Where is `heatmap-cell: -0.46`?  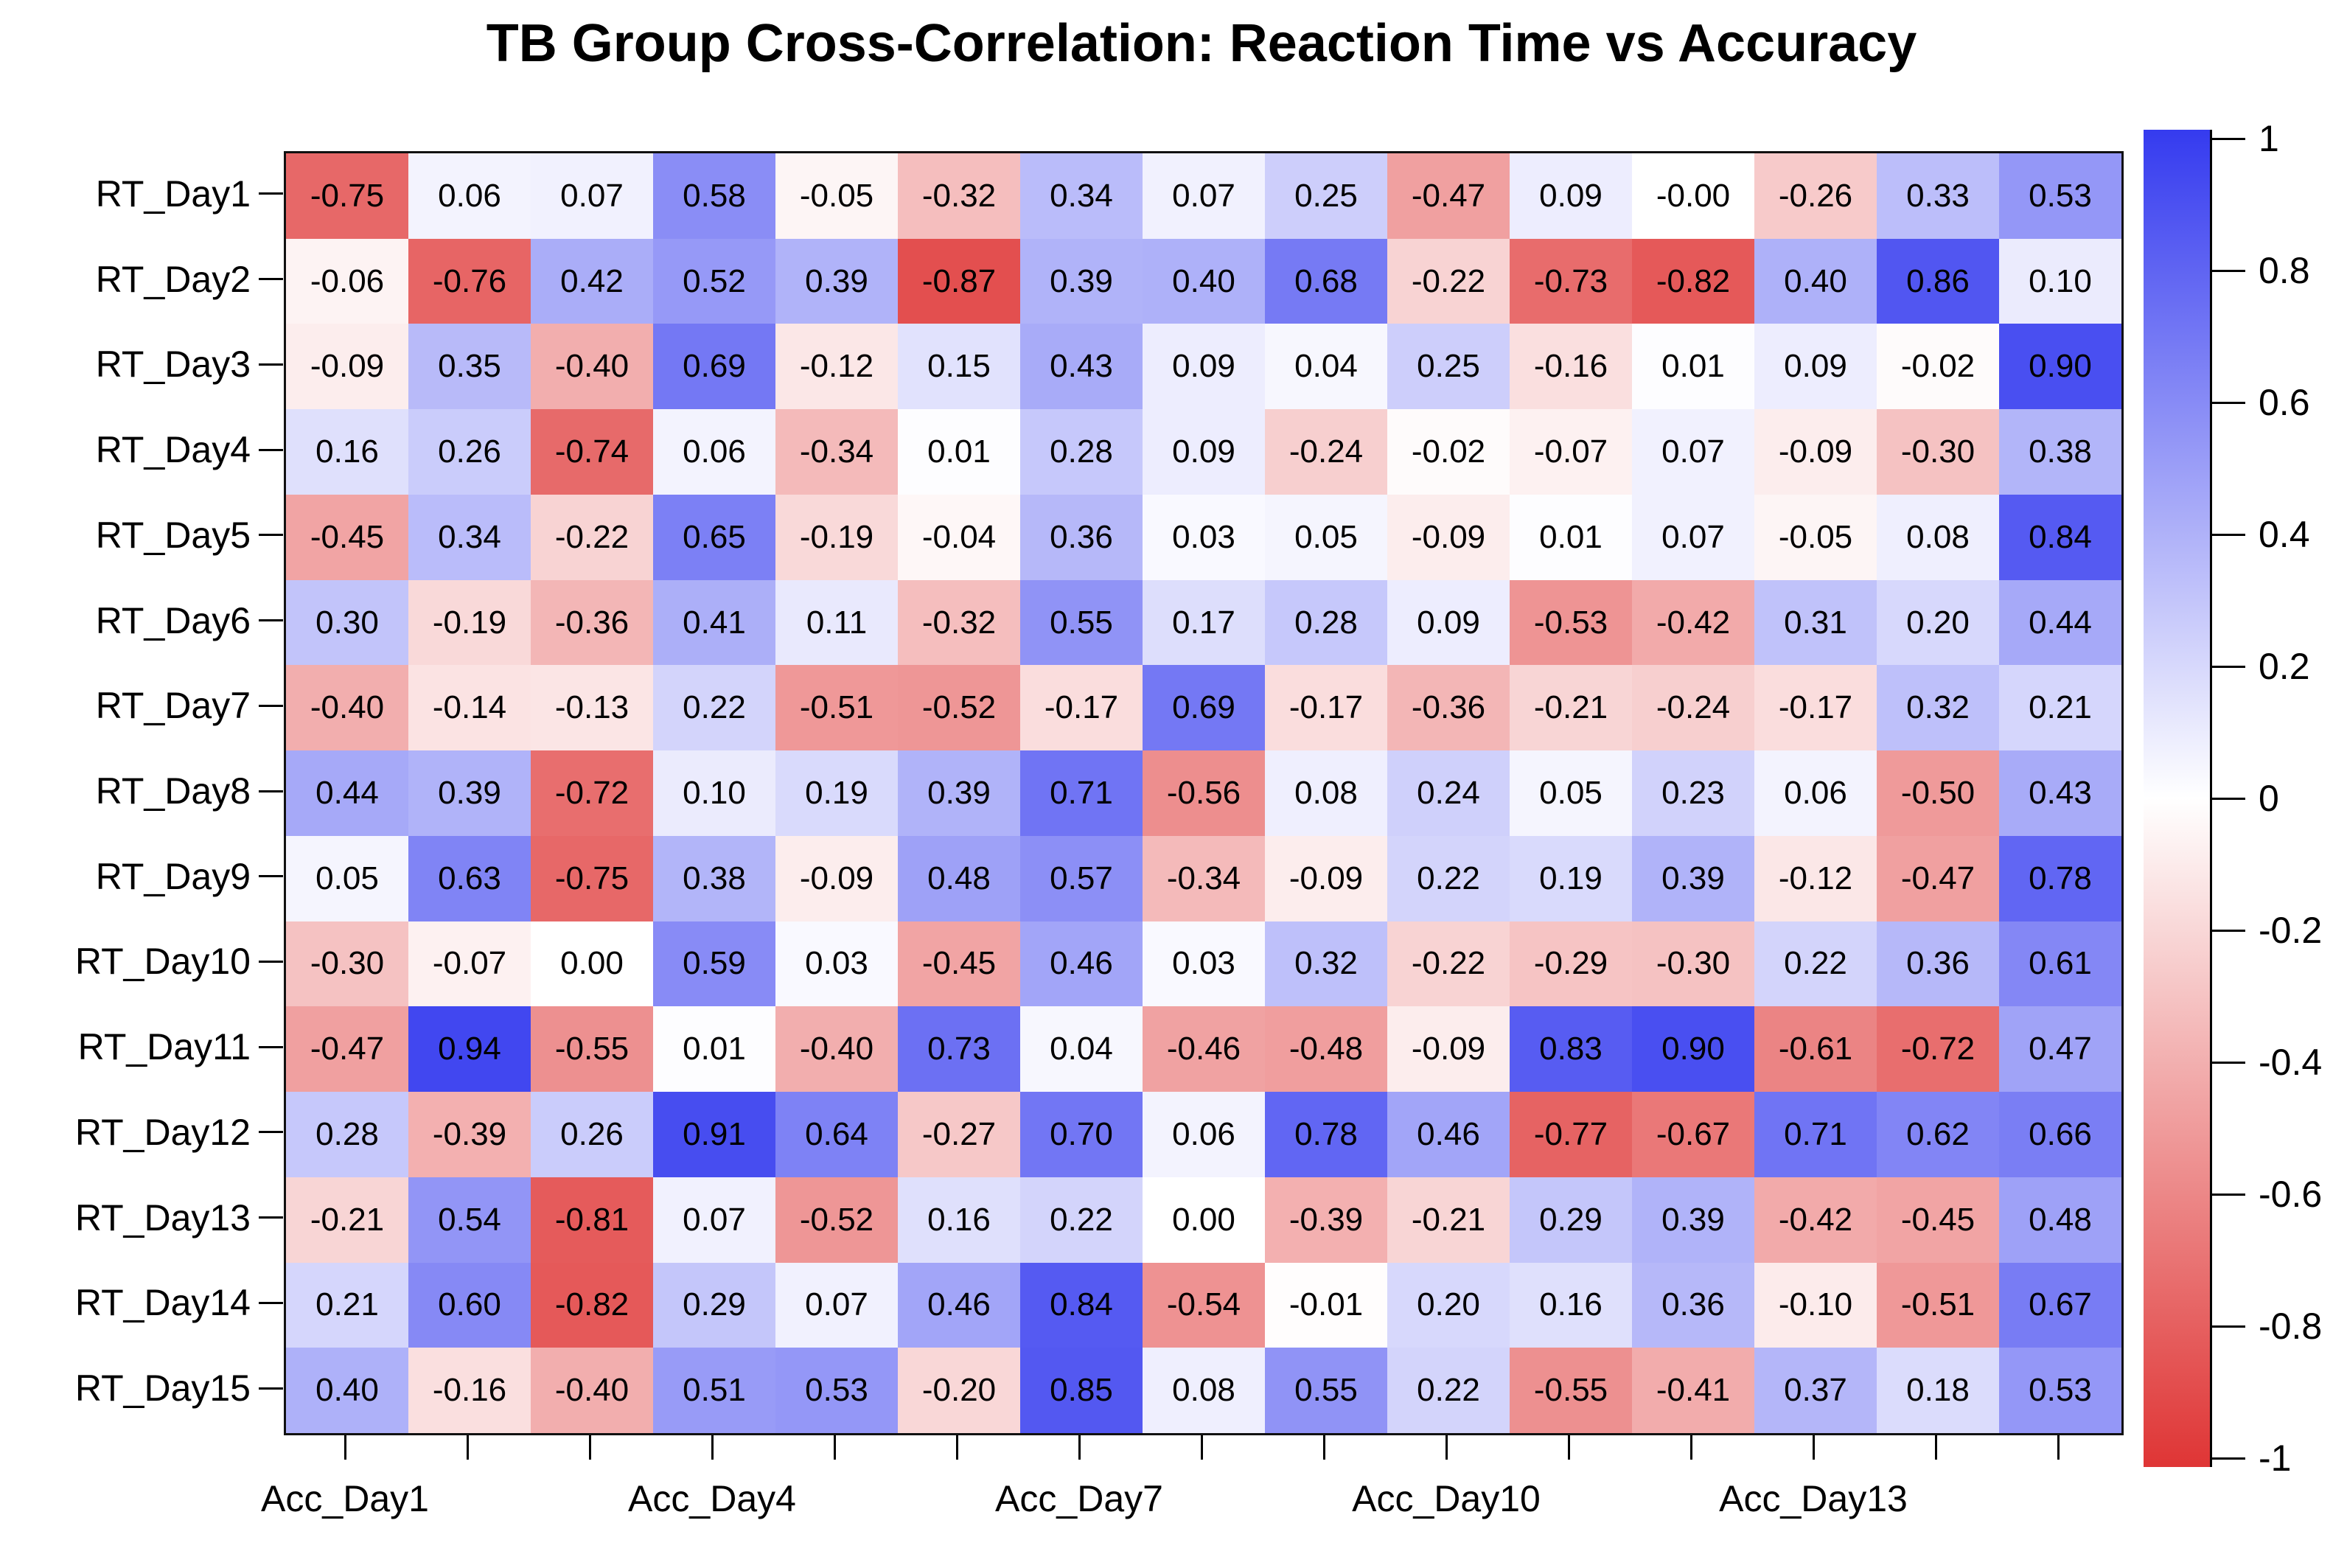
heatmap-cell: -0.46 is located at coordinates (1204, 1049).